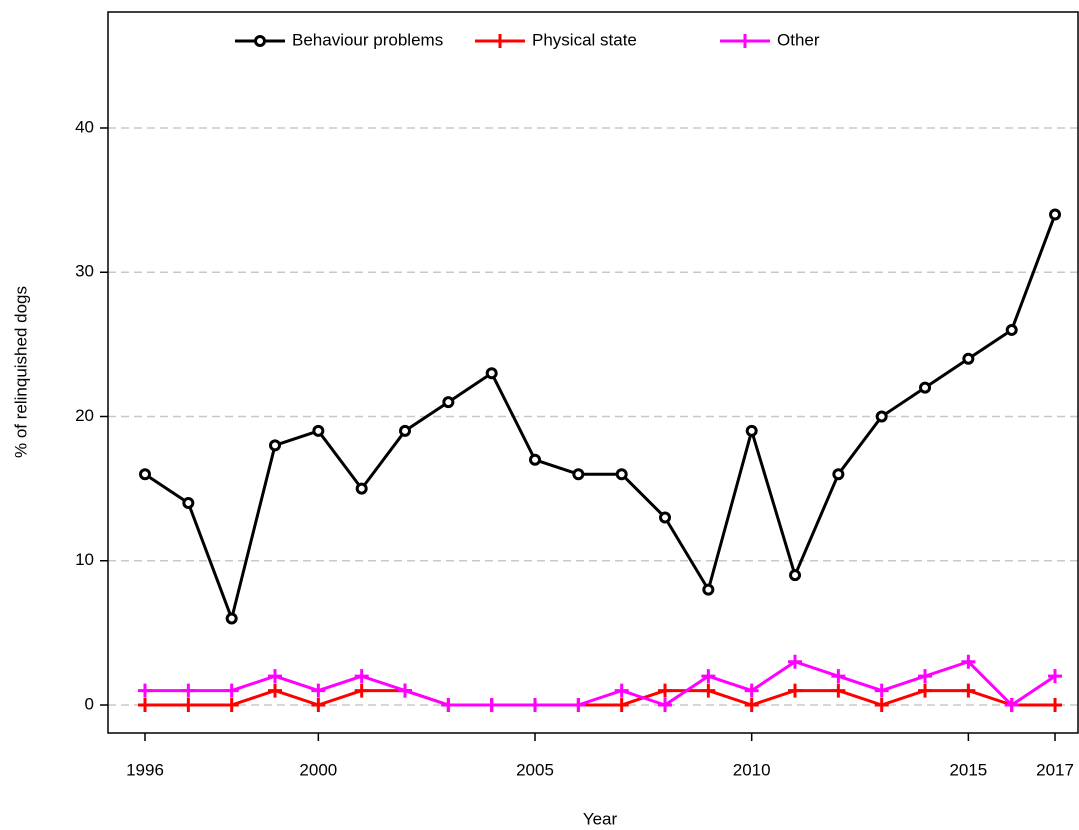  What do you see at coordinates (535, 769) in the screenshot?
I see `x-tick-label: 2005` at bounding box center [535, 769].